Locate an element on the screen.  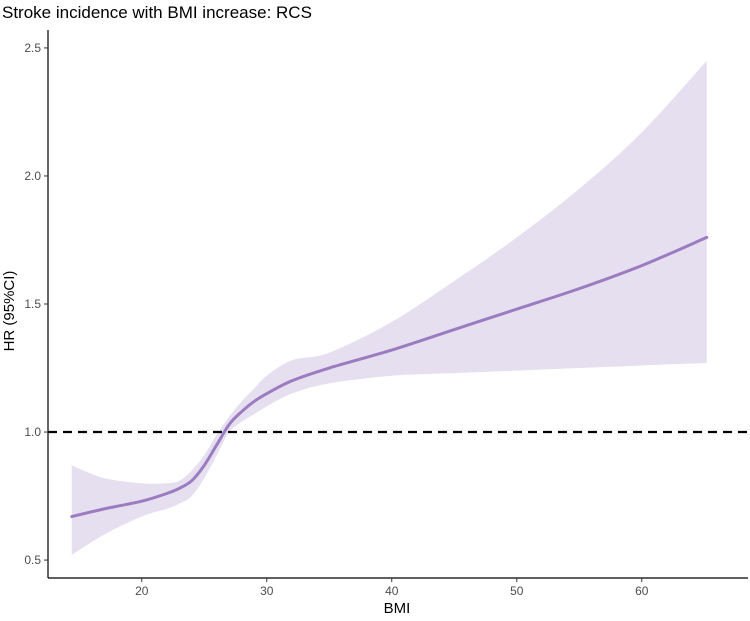
y-axis-title: HR (95%CI) is located at coordinates (9, 311).